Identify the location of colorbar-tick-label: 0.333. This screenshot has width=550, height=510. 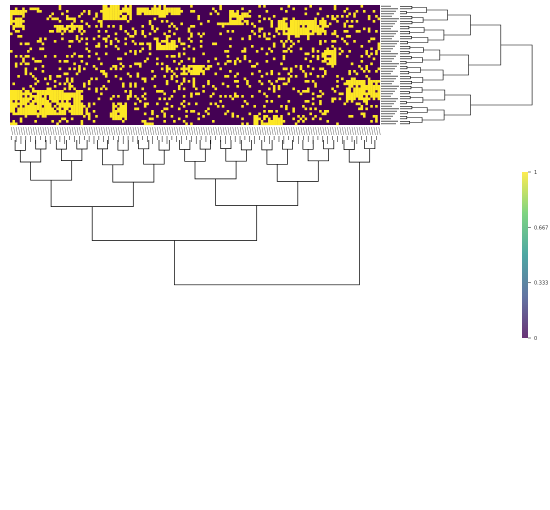
(541, 284).